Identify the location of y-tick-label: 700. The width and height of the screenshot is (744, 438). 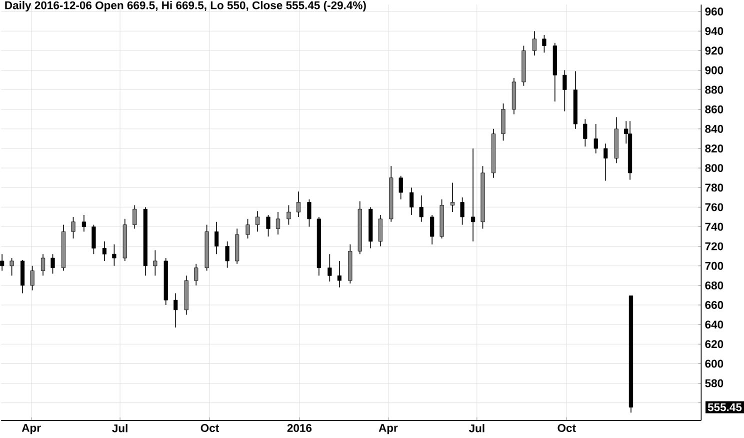
(714, 266).